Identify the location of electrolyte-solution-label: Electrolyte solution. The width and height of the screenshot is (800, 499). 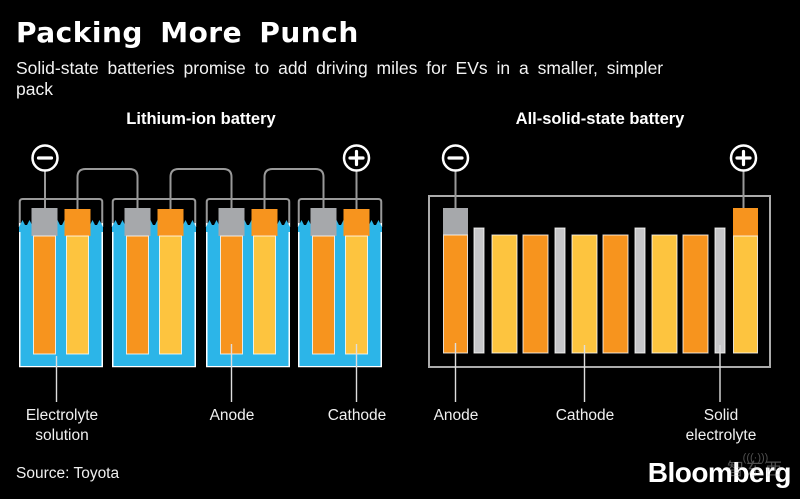
(62, 425).